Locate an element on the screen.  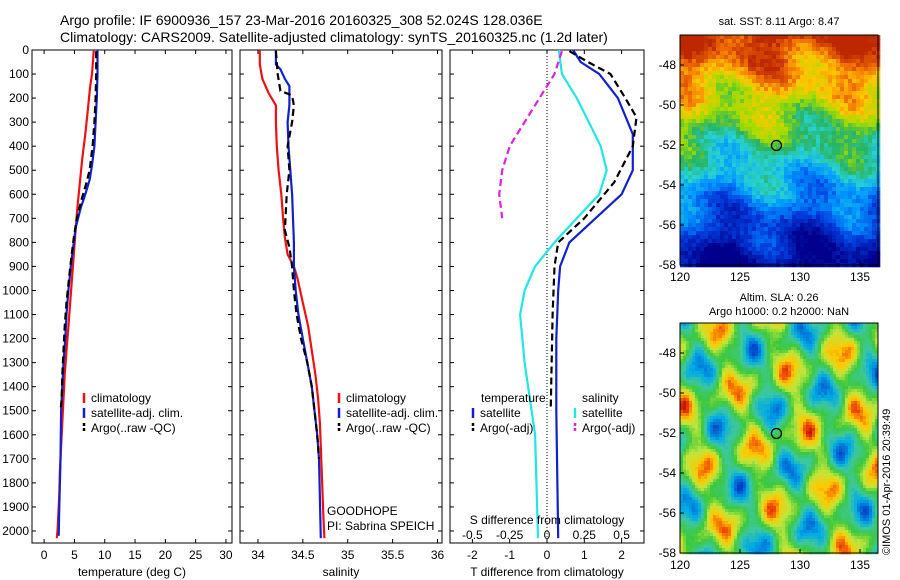
x-tick-label: 10 is located at coordinates (105, 555).